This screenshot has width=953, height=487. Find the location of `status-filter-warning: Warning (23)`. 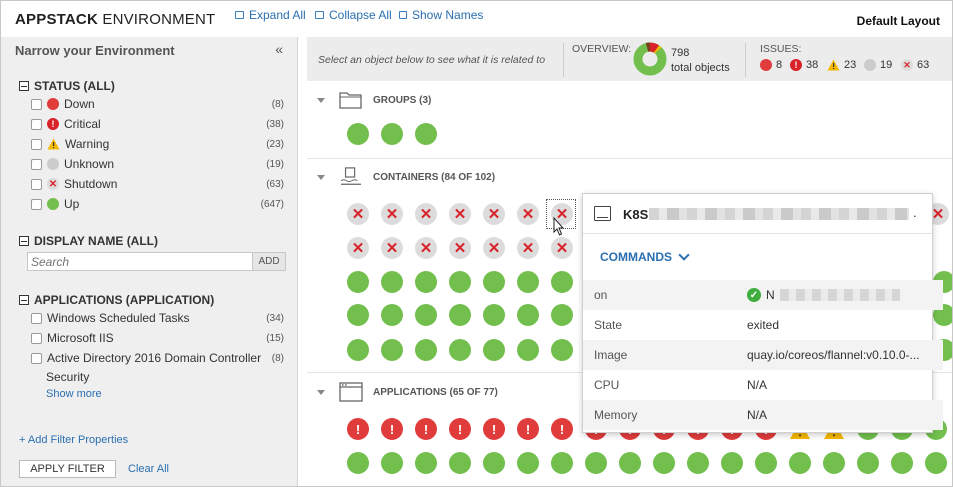

status-filter-warning: Warning (23) is located at coordinates (157, 144).